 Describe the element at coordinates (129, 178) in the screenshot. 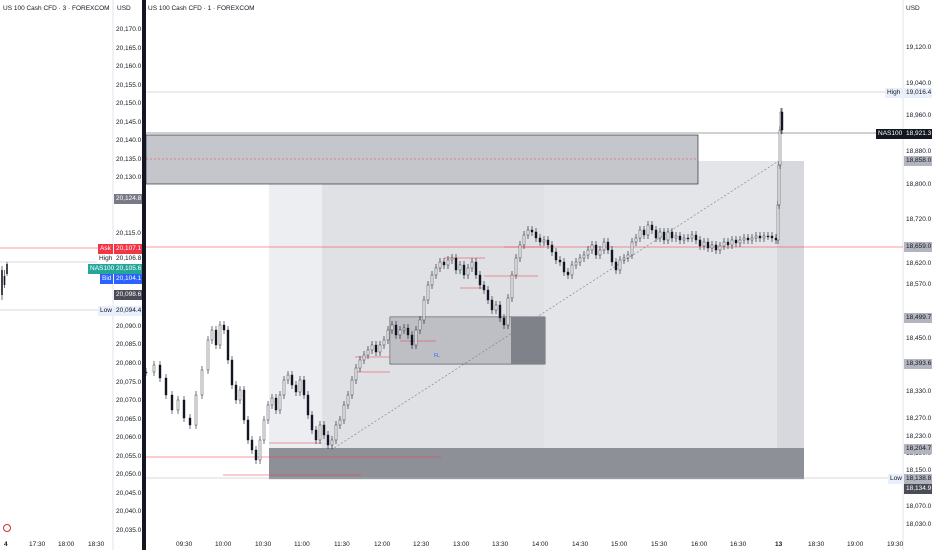

I see `left-price-tick: 20,130.0` at that location.